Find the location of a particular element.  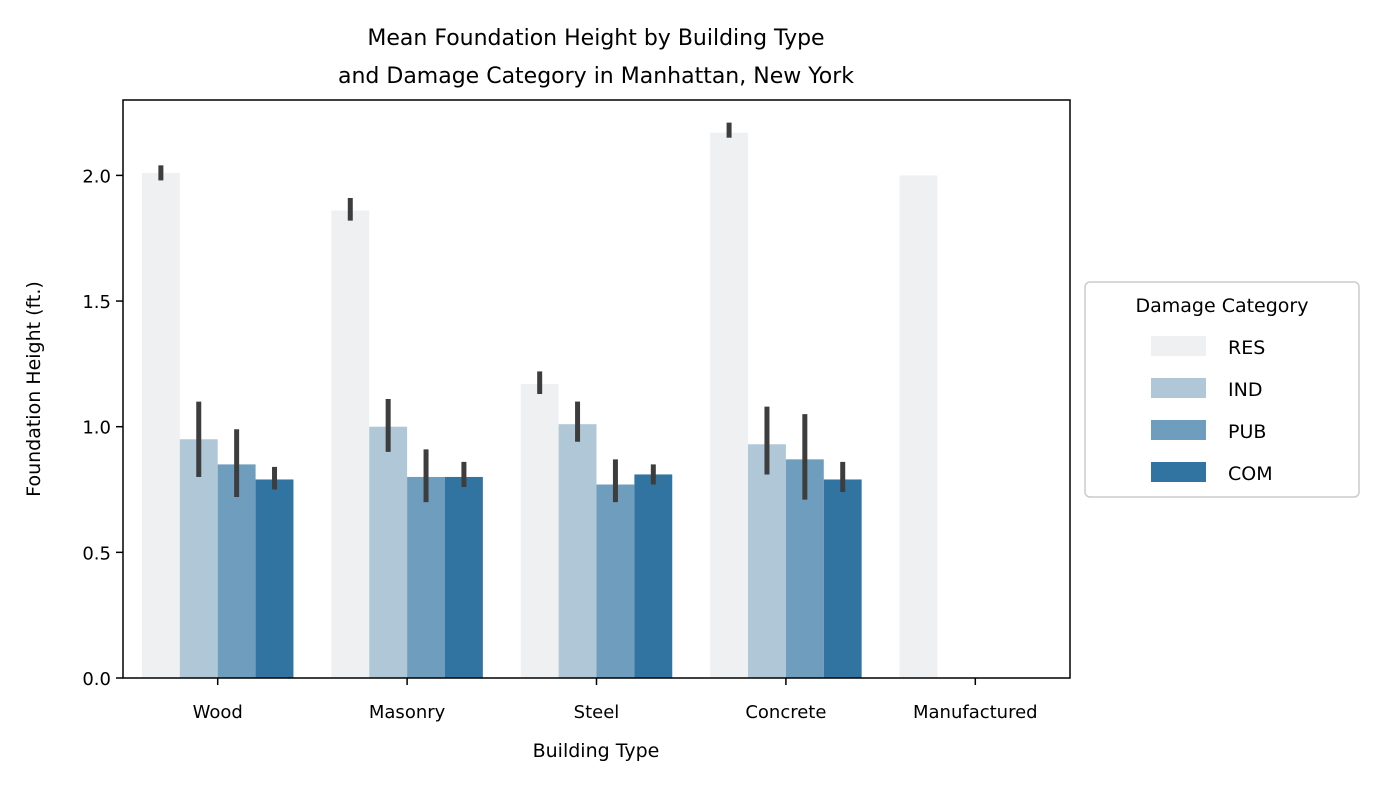

x-axis: Wood Masonry Steel Concrete Manufactured is located at coordinates (615, 700).